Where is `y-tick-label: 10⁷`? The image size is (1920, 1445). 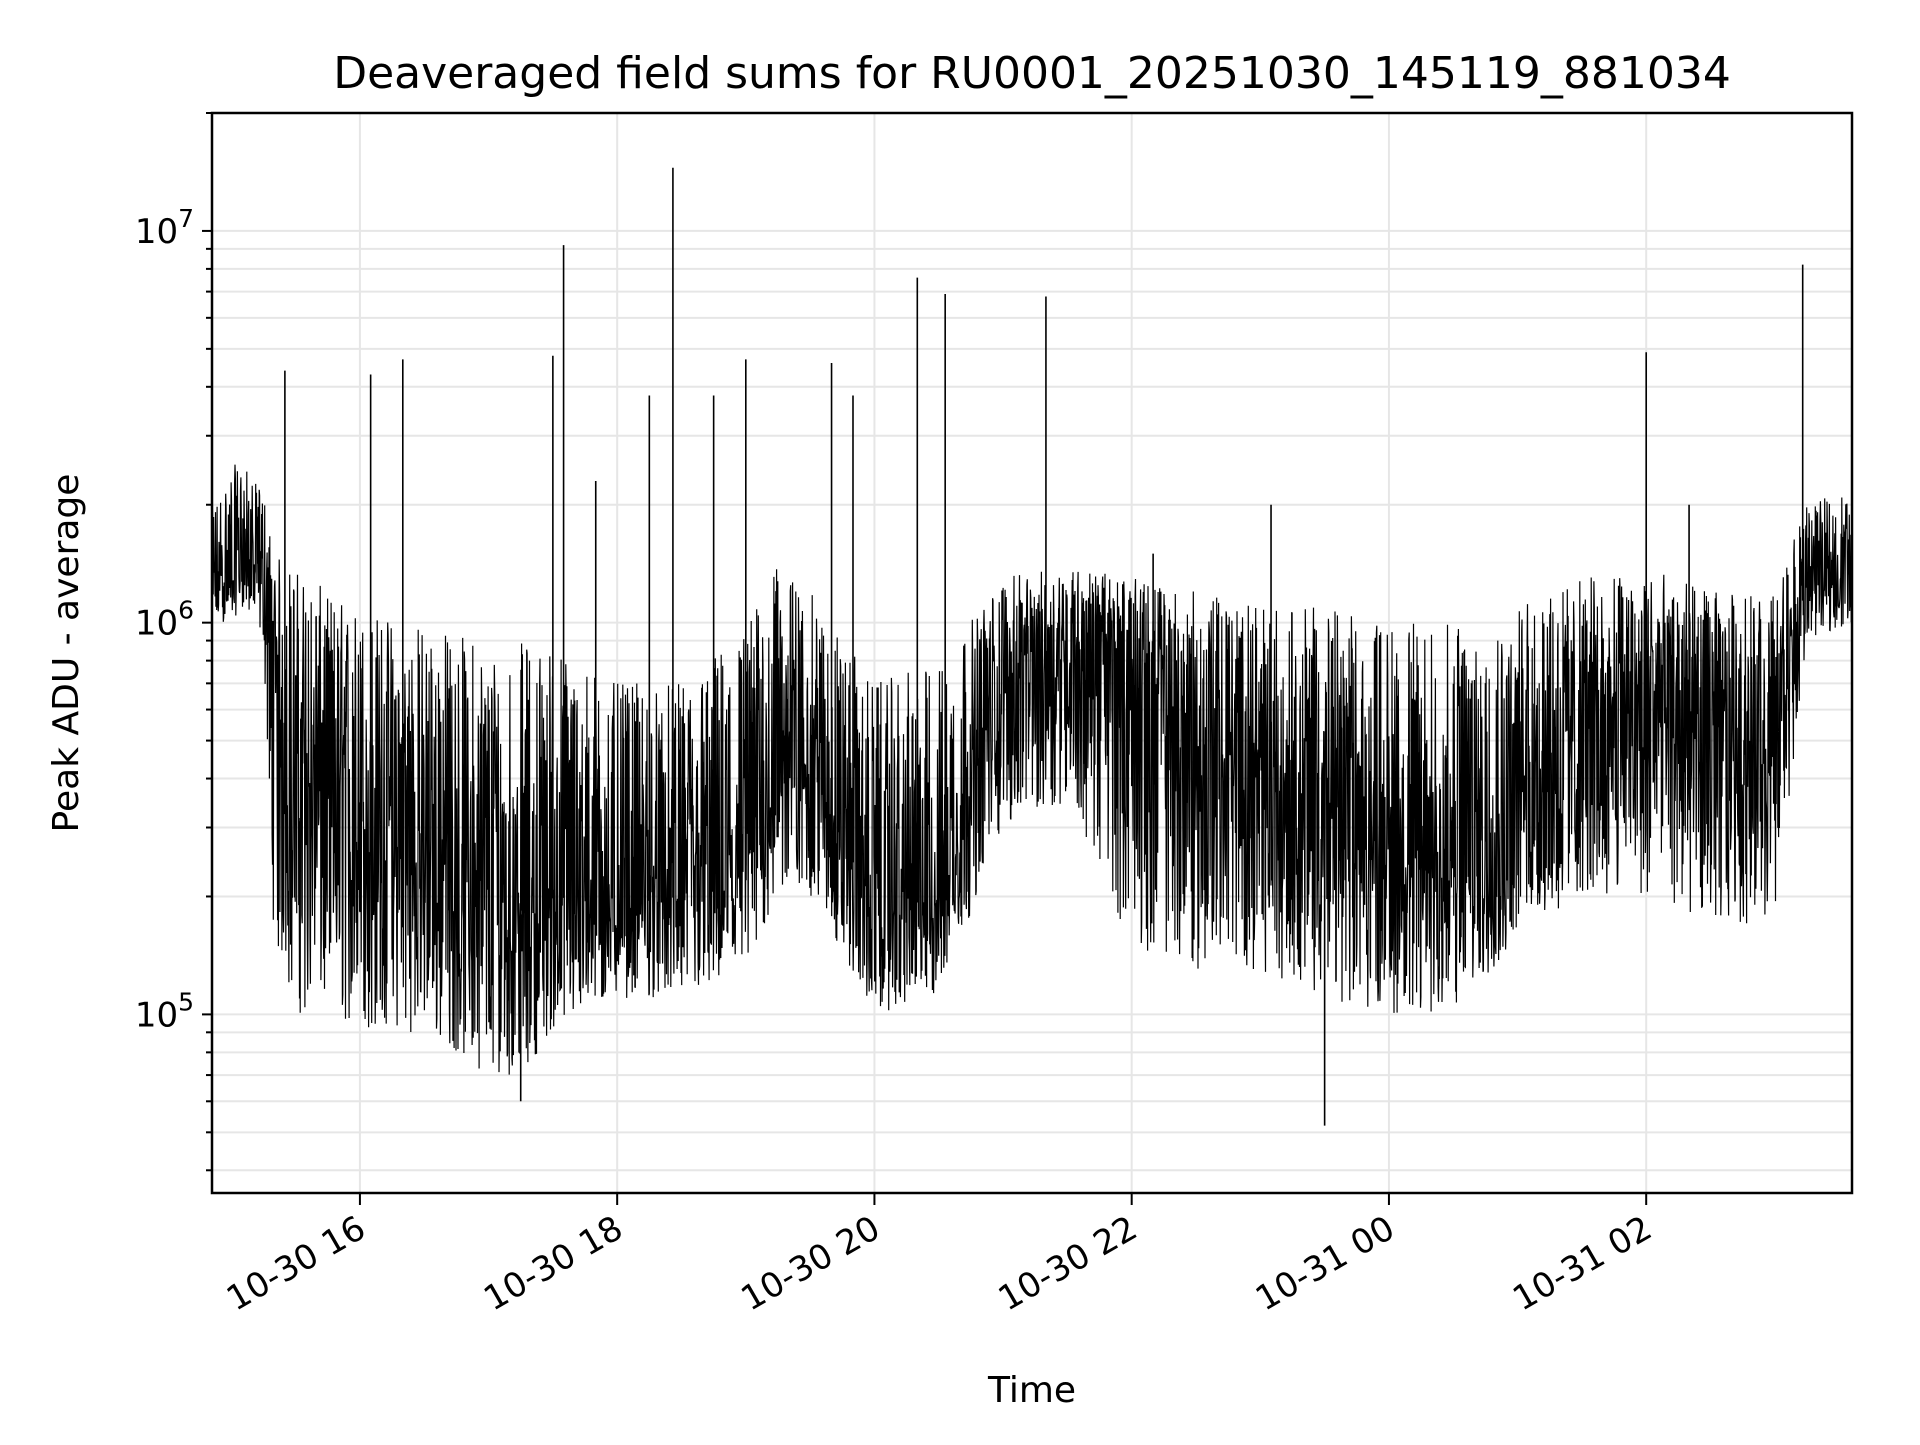 y-tick-label: 10⁷ is located at coordinates (164, 228).